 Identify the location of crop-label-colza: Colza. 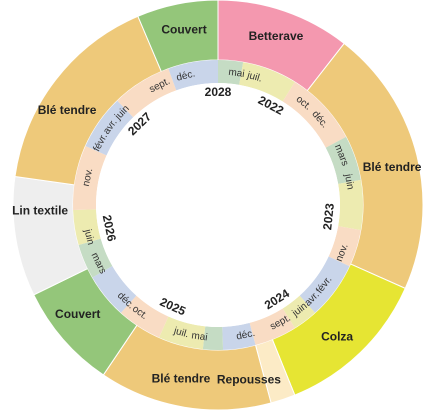
(337, 336).